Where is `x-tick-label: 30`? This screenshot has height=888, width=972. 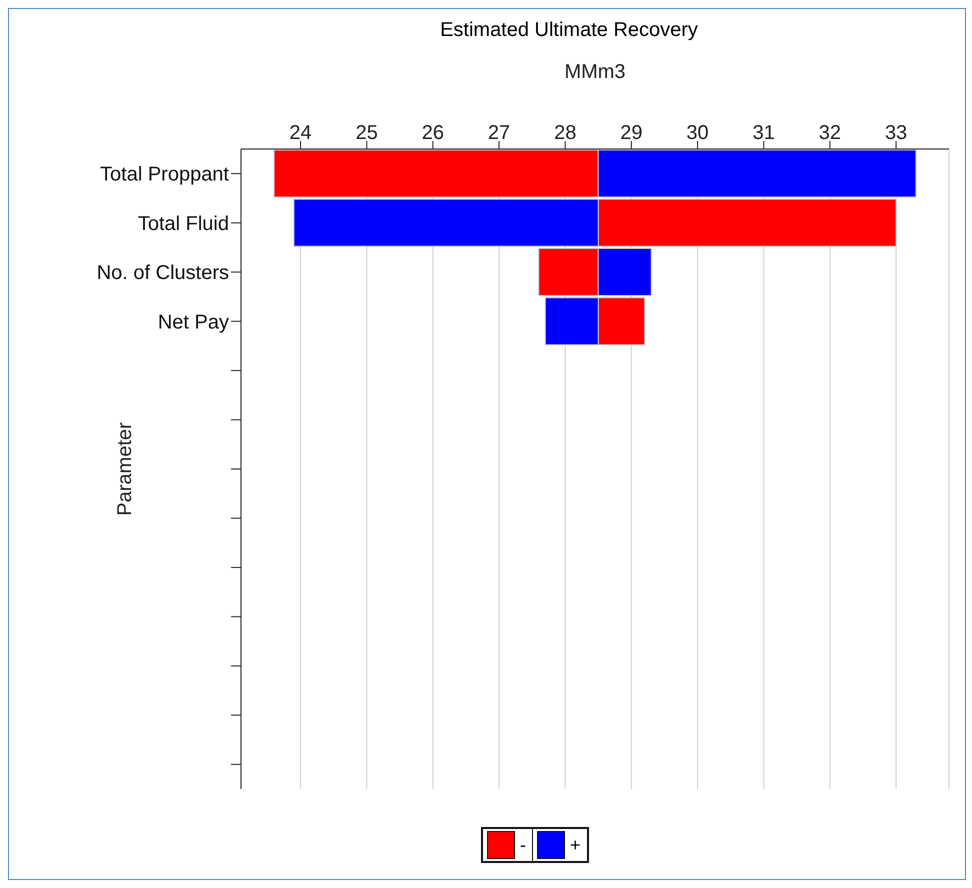
x-tick-label: 30 is located at coordinates (697, 133).